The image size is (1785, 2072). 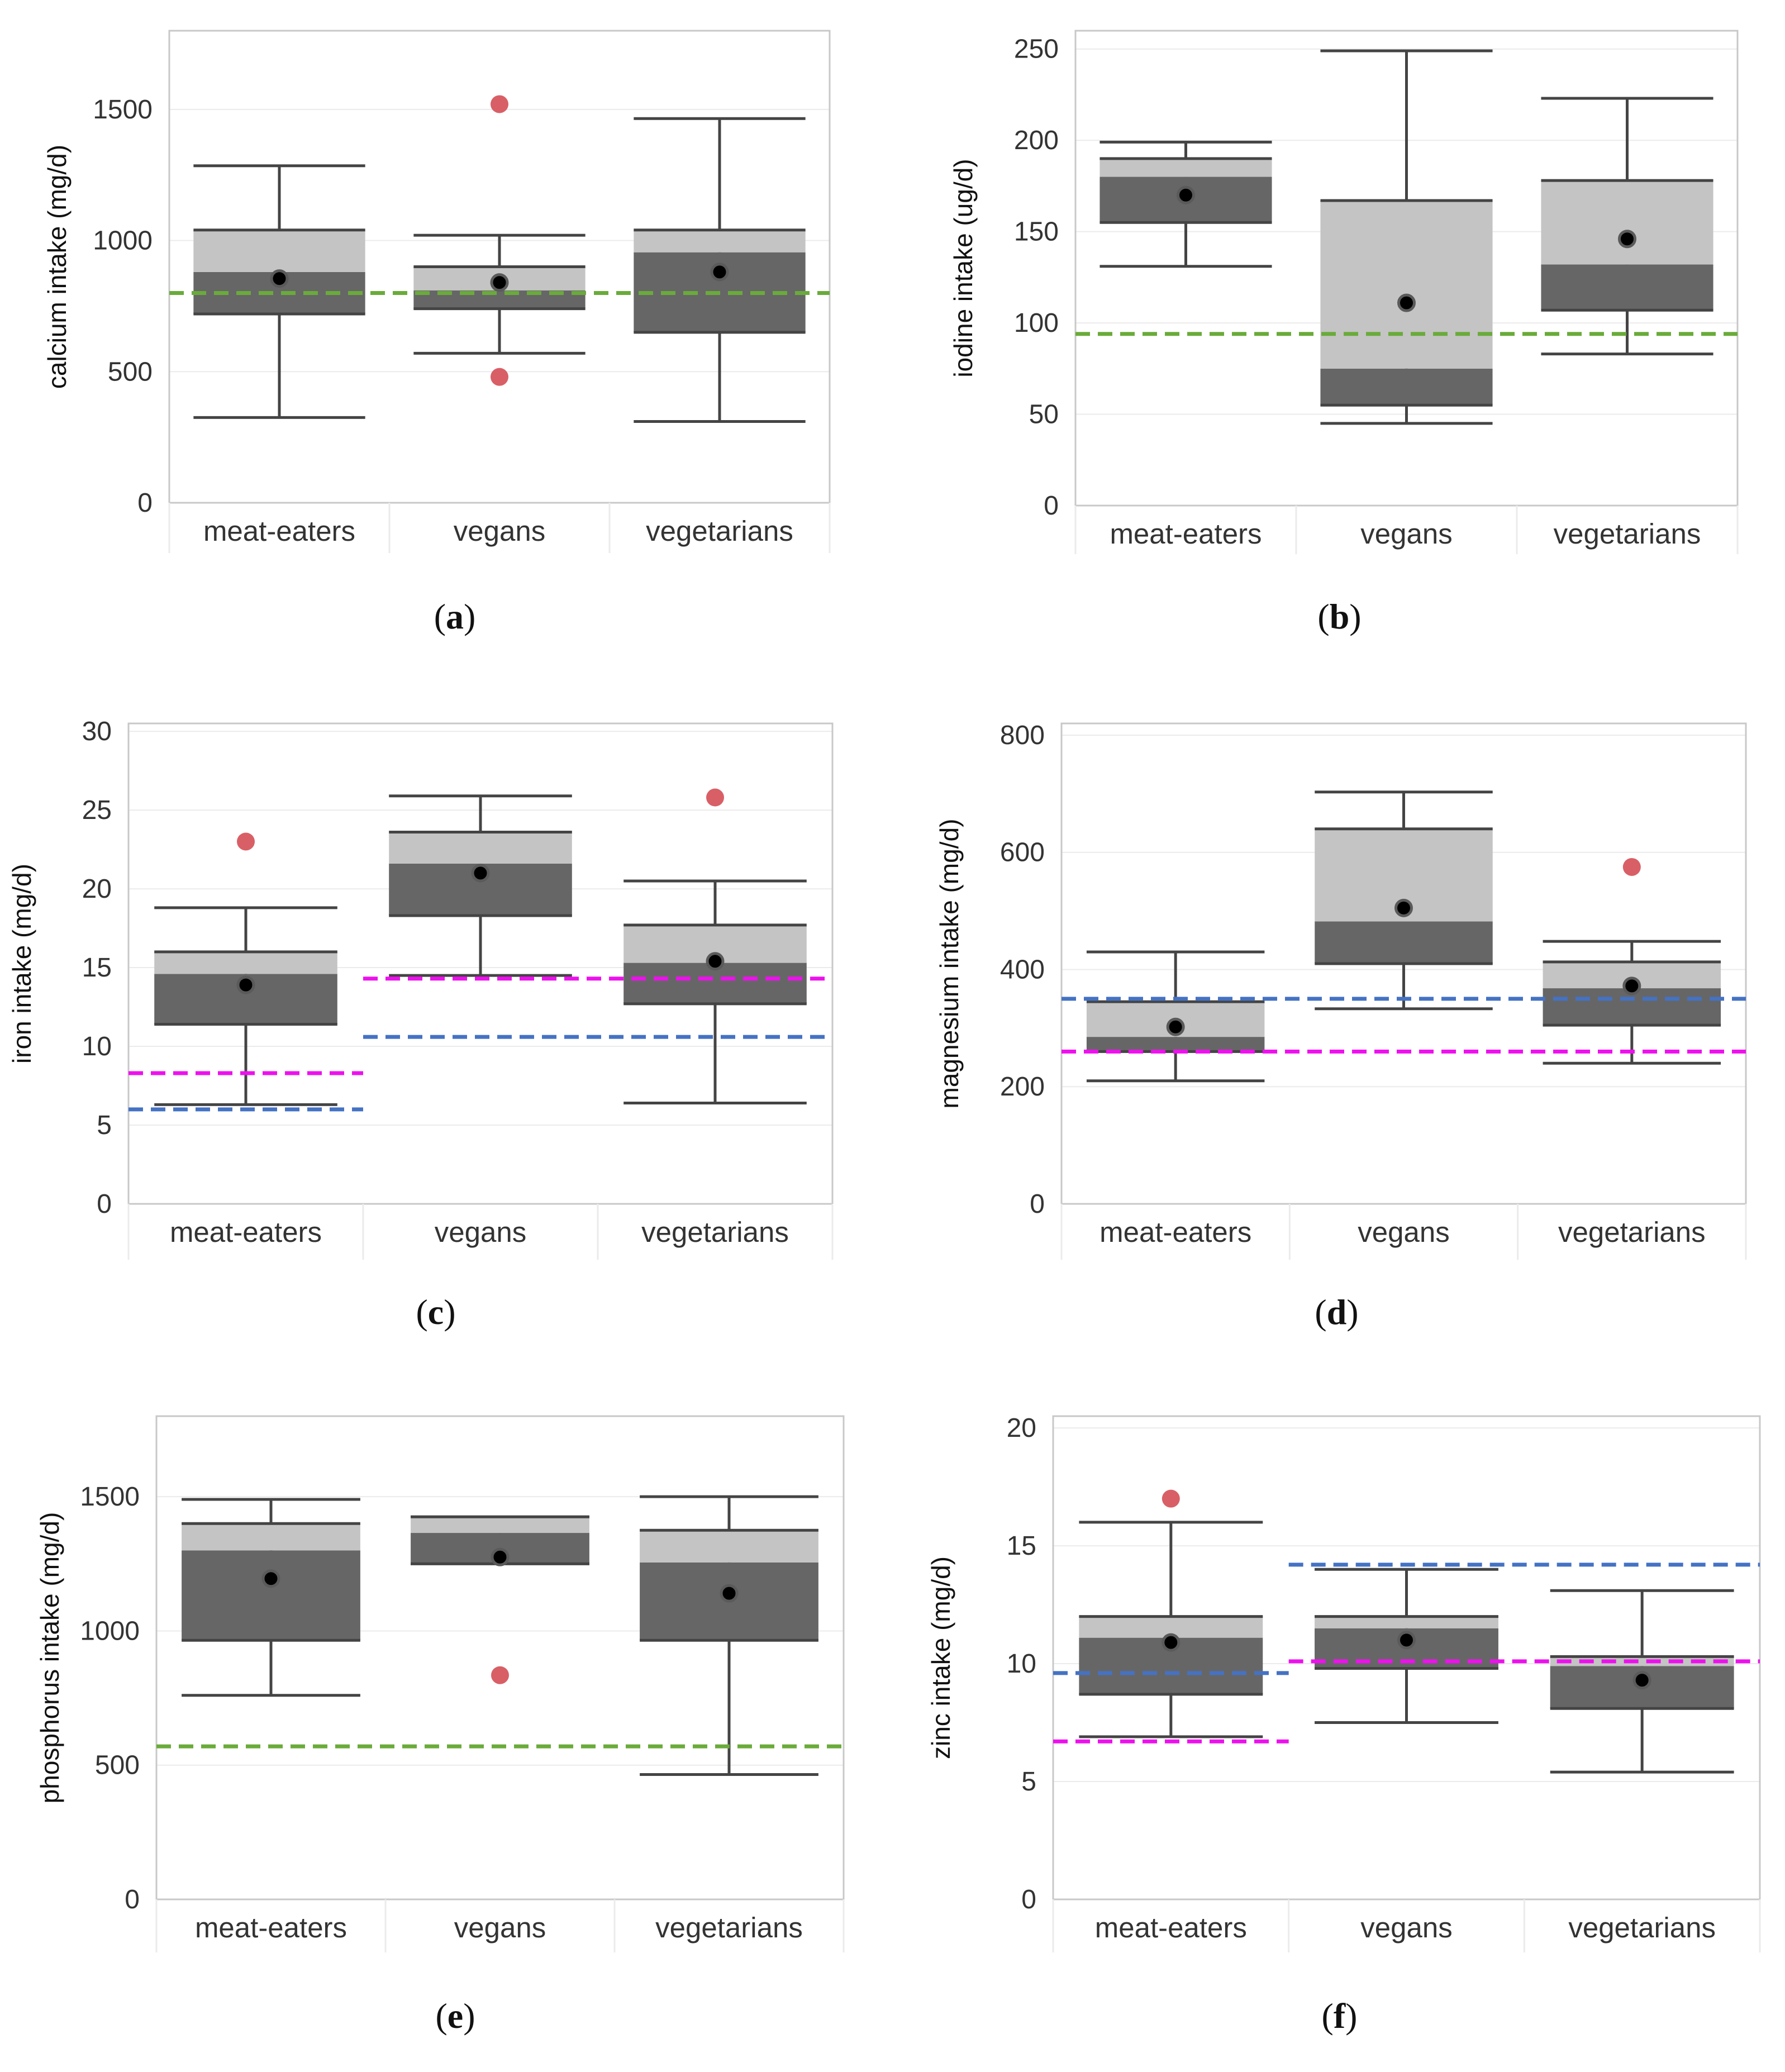 I want to click on y-tick-label: 800, so click(x=1022, y=735).